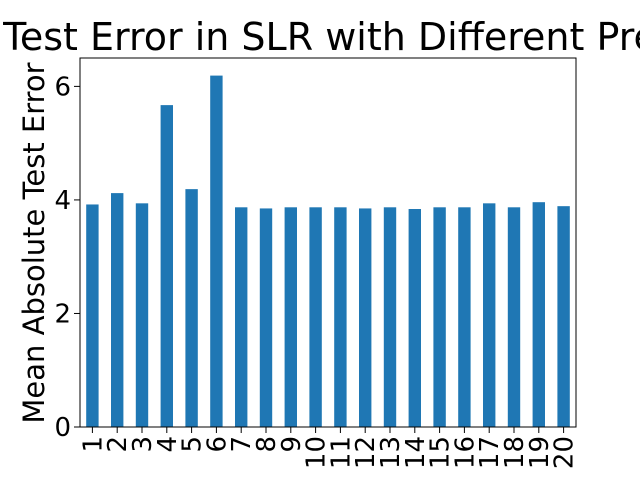 This screenshot has height=480, width=640. Describe the element at coordinates (242, 444) in the screenshot. I see `x-tick-label: 7` at that location.